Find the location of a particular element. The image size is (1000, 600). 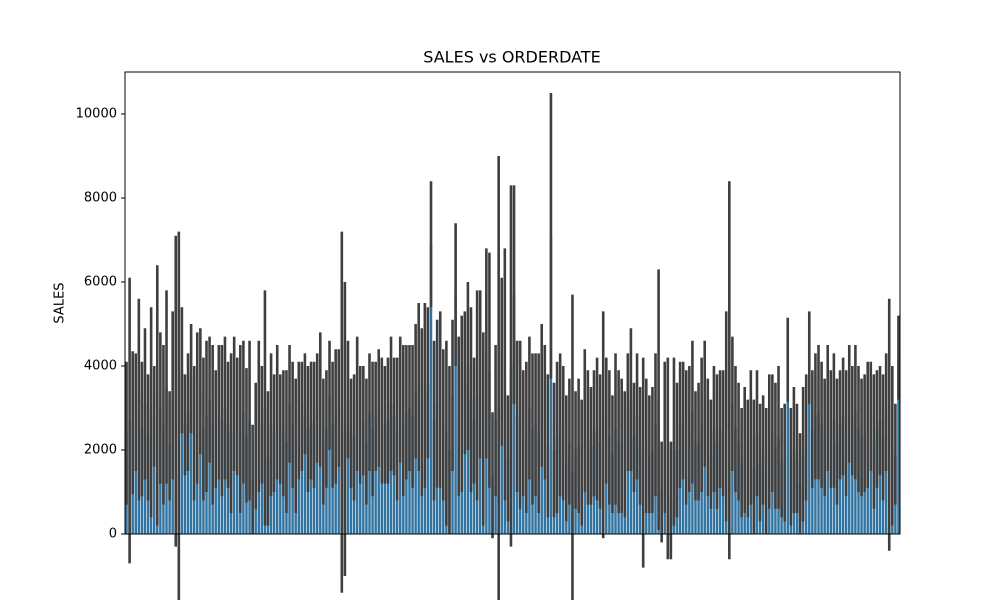

y-tick-label: 0 is located at coordinates (113, 534).